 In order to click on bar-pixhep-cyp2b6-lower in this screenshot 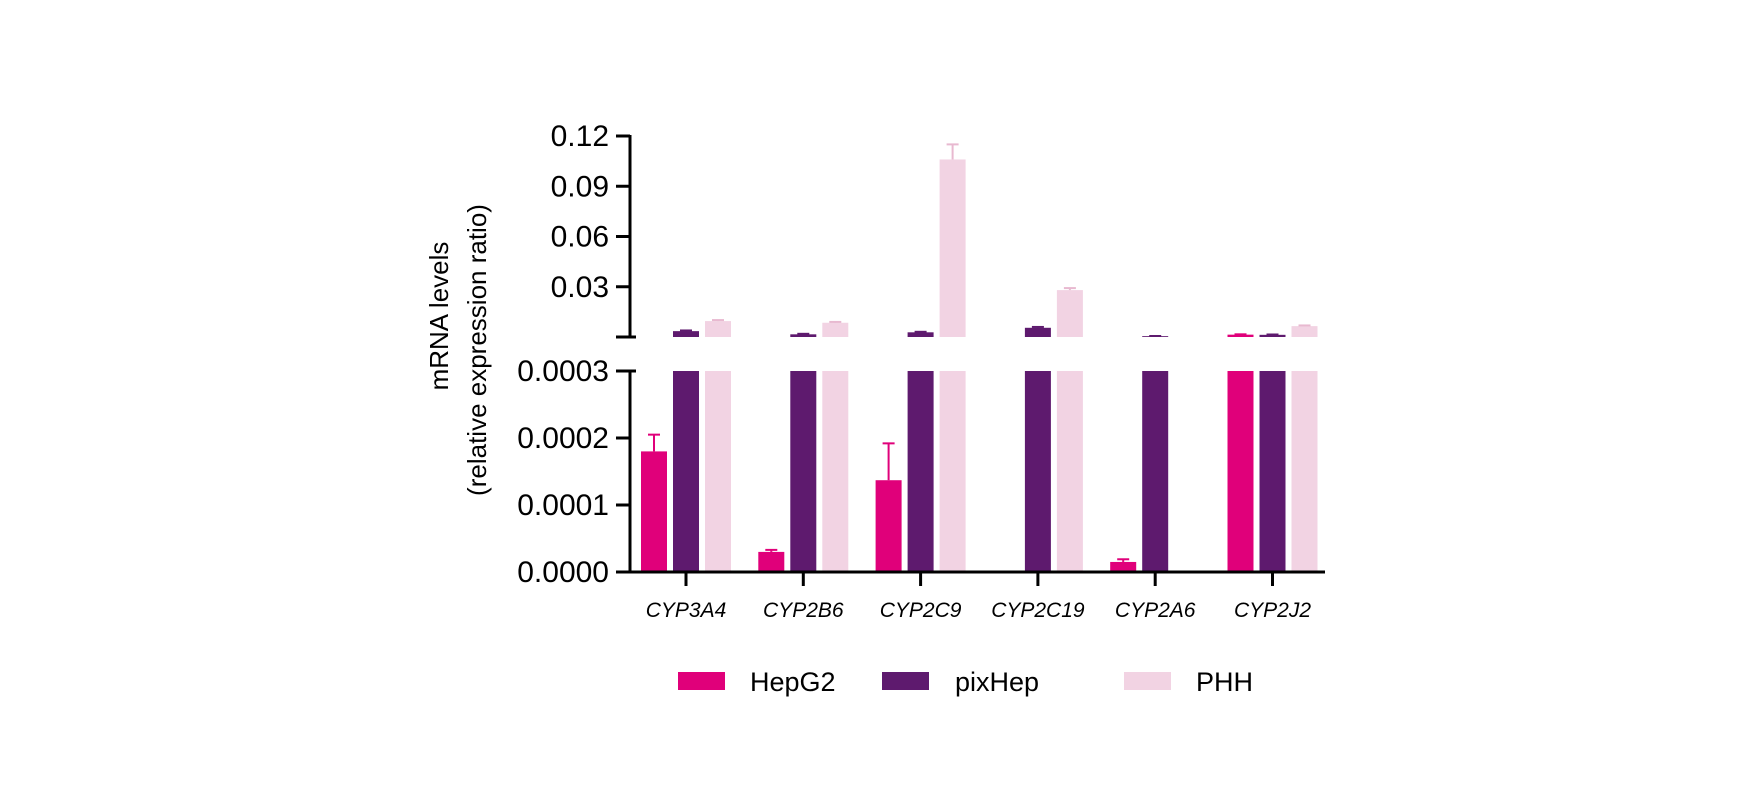, I will do `click(803, 471)`.